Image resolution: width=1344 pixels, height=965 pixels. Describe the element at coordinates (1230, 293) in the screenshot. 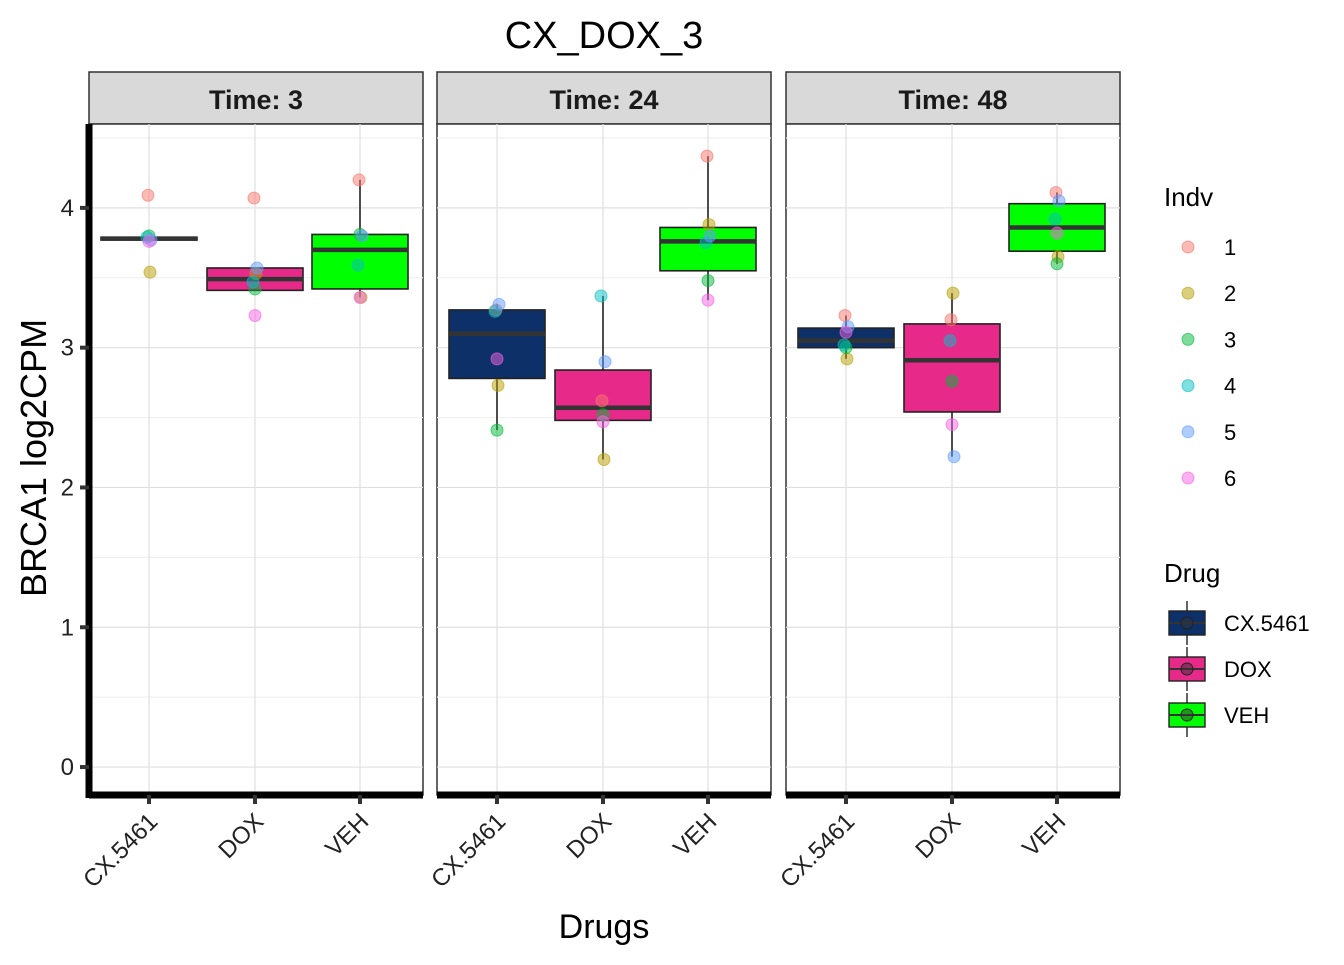

I see `legend-label-indv: 2` at that location.